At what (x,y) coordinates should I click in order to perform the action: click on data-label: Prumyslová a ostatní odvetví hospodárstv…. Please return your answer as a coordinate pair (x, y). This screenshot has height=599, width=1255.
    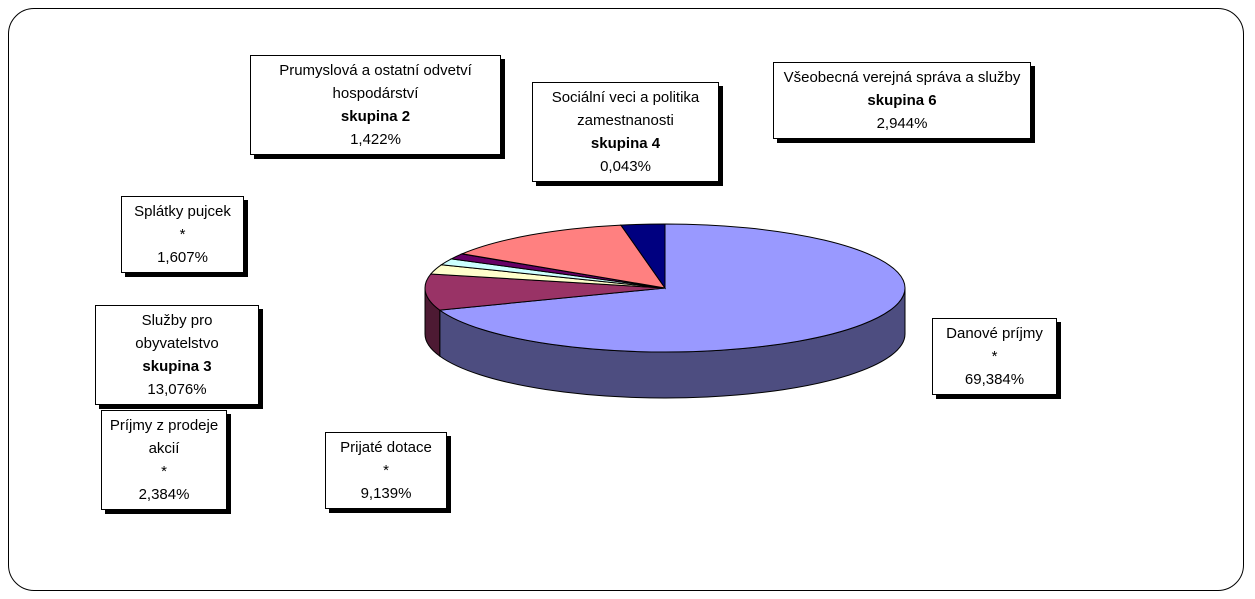
    Looking at the image, I should click on (375, 105).